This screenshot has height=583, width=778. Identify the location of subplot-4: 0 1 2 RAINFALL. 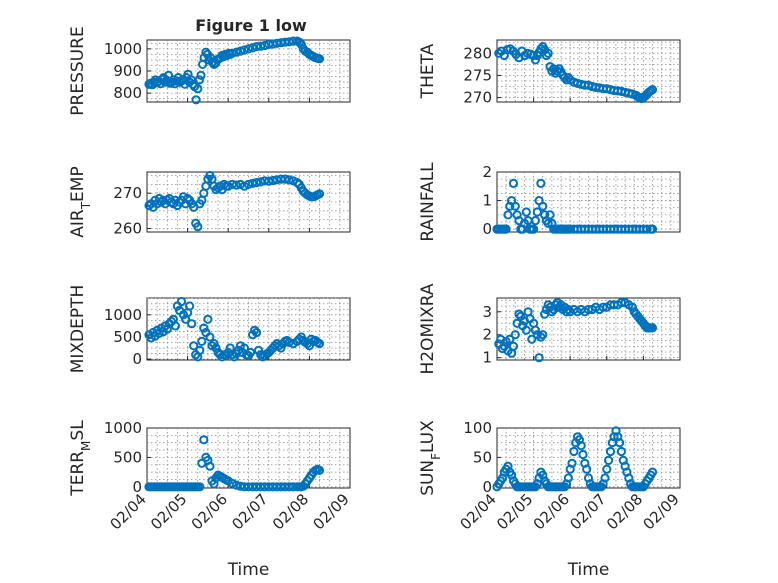
(549, 202).